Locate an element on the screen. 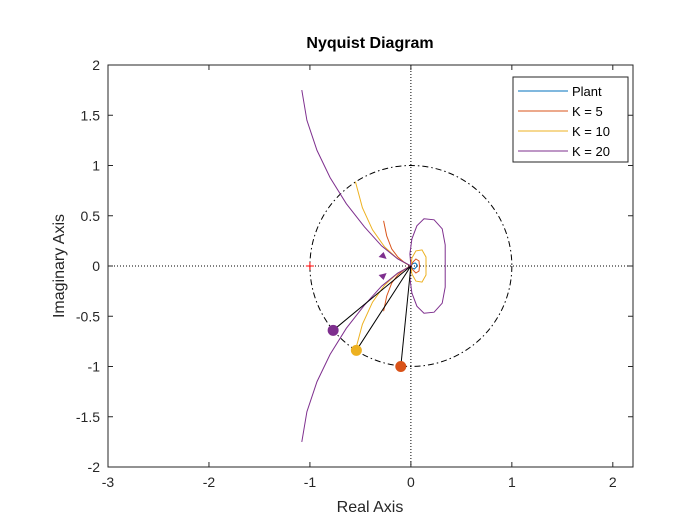 Image resolution: width=700 pixels, height=525 pixels. x-tick-label: 0 is located at coordinates (411, 482).